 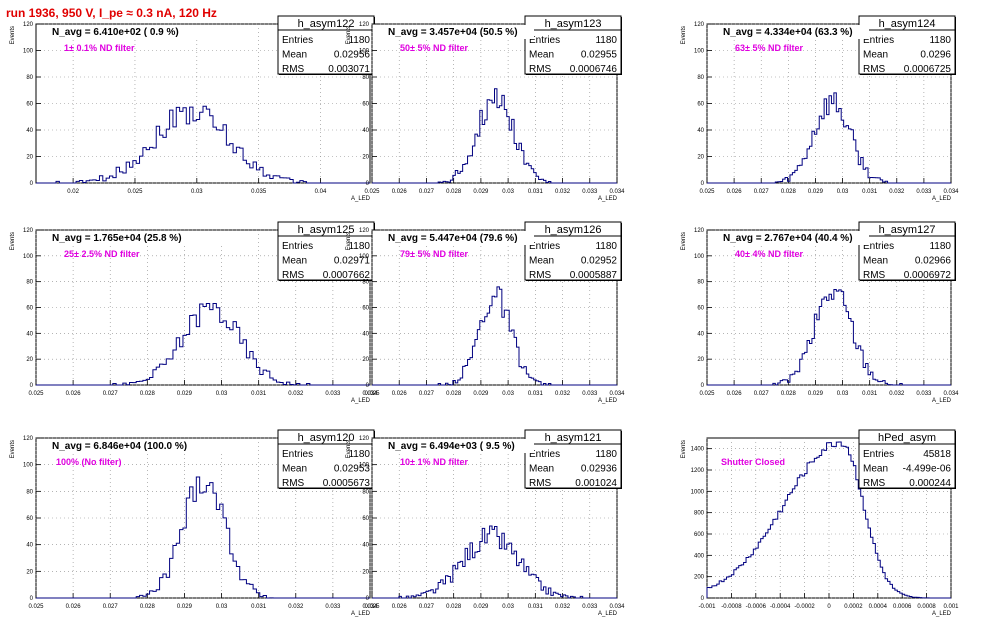 I want to click on chart-h-asym127-stat-label: RMS, so click(x=874, y=275).